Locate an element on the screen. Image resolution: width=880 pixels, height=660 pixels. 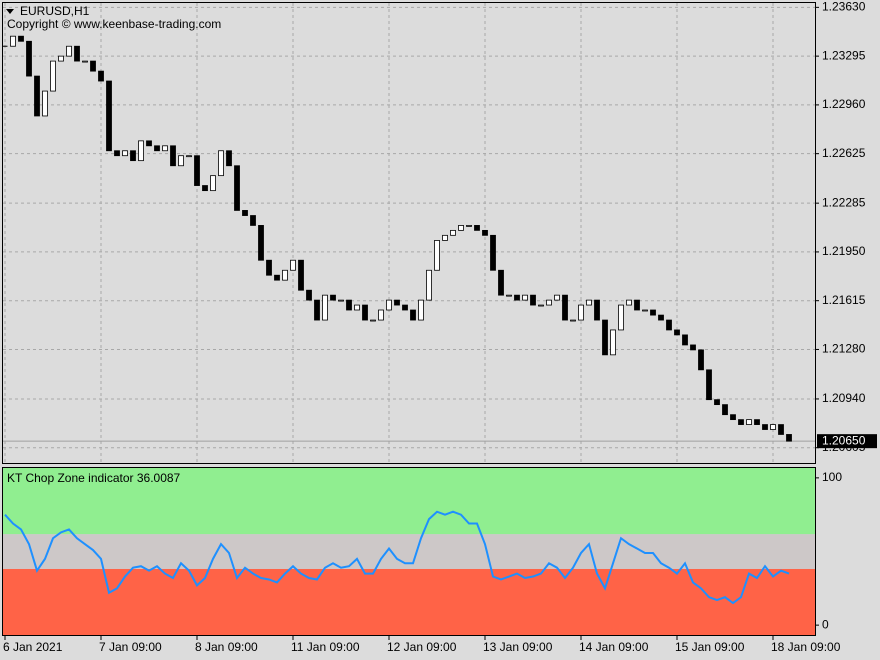
x-tick-label: 7 Jan 09:00 is located at coordinates (130, 647).